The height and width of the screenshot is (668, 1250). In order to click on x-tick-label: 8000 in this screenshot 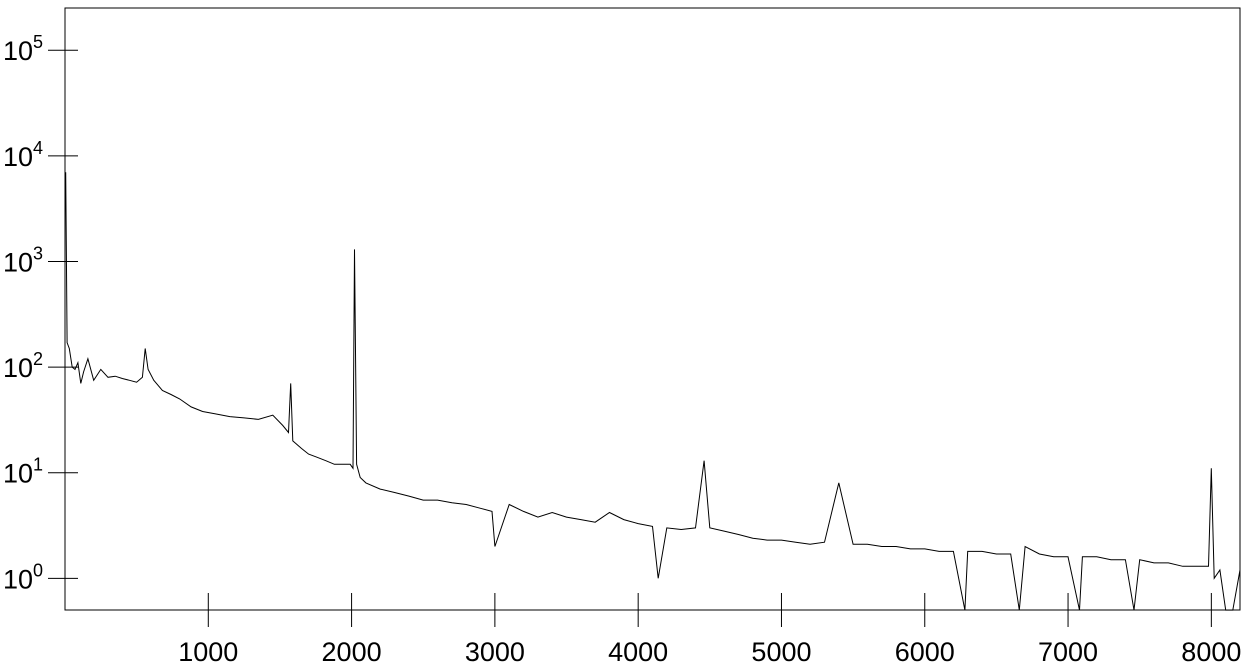, I will do `click(1211, 652)`.